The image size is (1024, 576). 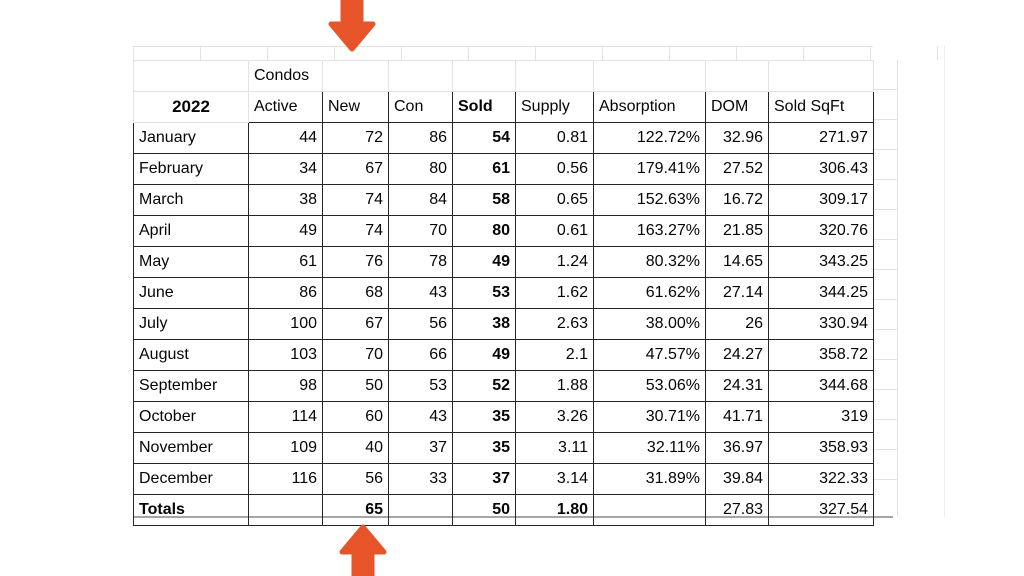 I want to click on dom-cell: 14.65, so click(x=737, y=262).